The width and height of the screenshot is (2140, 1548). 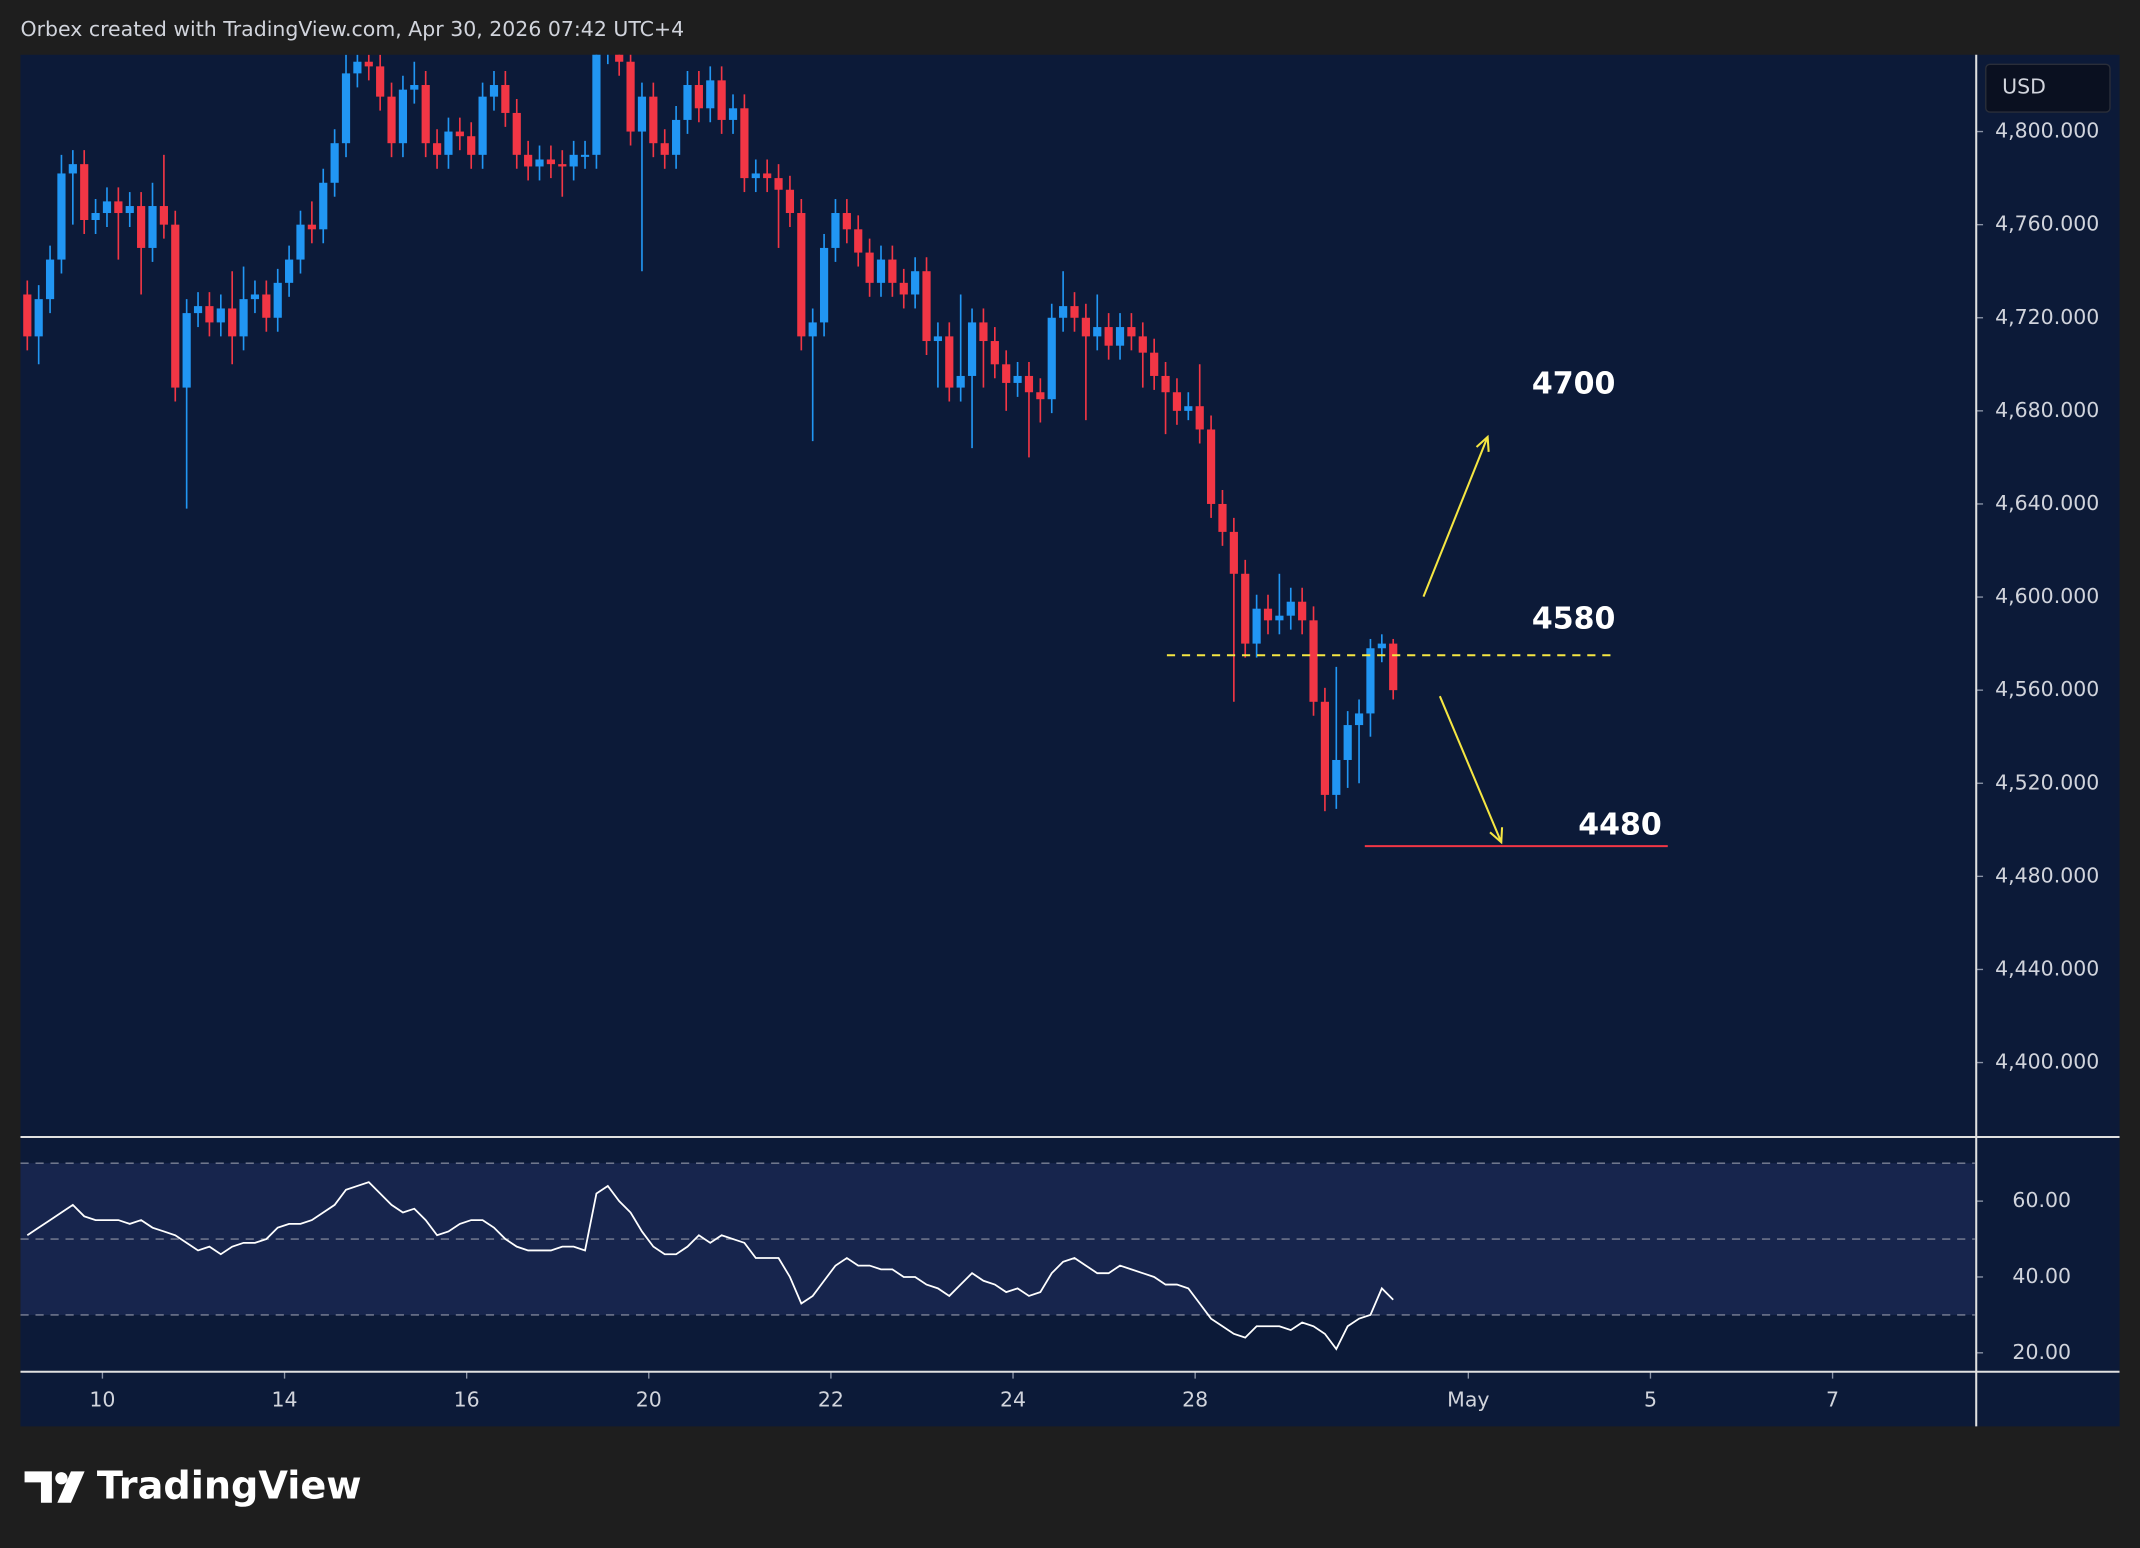 What do you see at coordinates (649, 1399) in the screenshot?
I see `x-tick-label: 20` at bounding box center [649, 1399].